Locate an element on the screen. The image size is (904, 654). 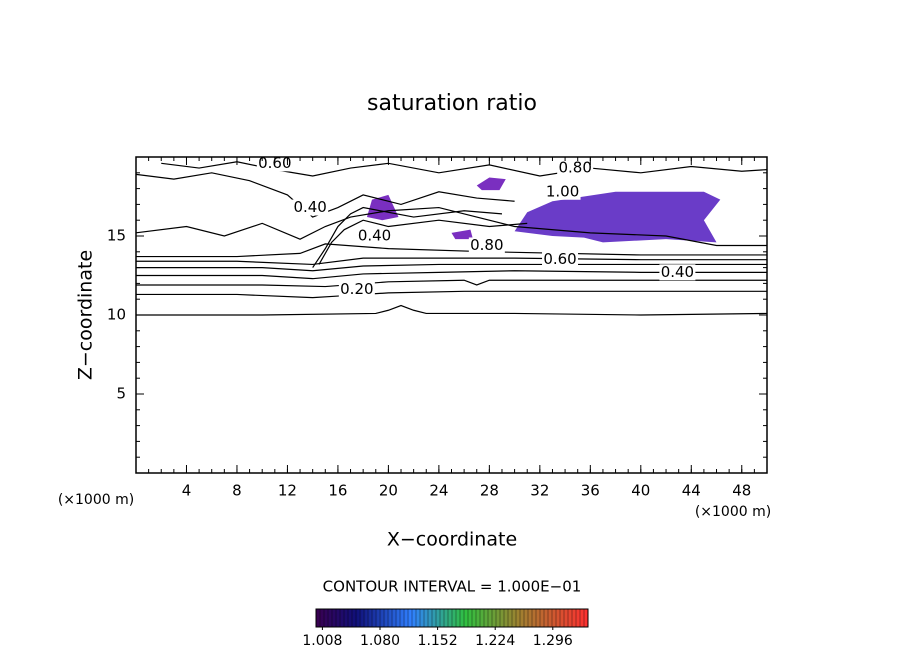
y-tick-label: 10 is located at coordinates (116, 315).